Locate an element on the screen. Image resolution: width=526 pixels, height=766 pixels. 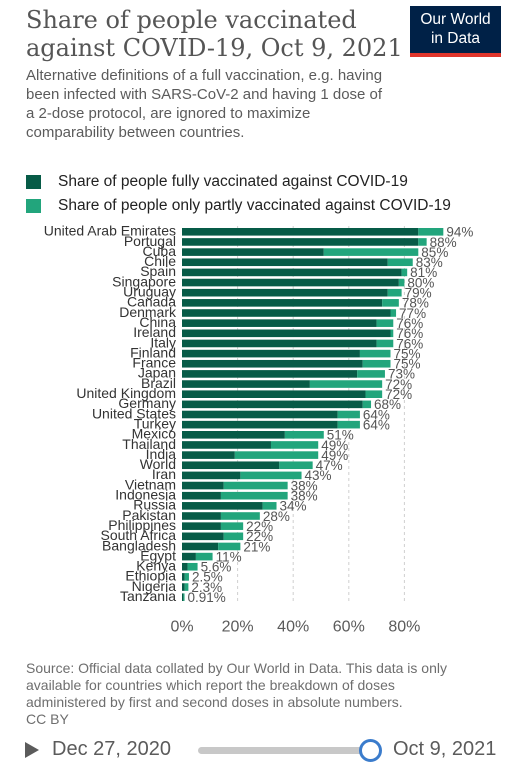
category-label: Singapore is located at coordinates (144, 281).